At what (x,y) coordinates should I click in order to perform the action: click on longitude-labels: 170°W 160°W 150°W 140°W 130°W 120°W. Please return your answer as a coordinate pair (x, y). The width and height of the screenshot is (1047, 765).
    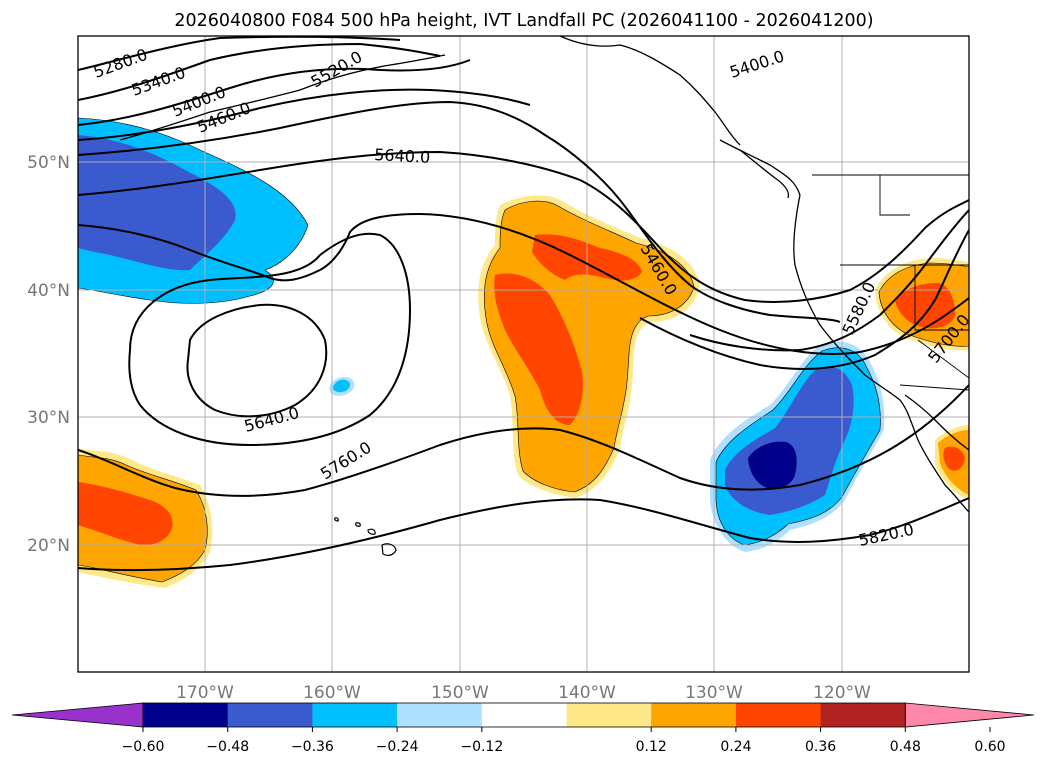
    Looking at the image, I should click on (523, 693).